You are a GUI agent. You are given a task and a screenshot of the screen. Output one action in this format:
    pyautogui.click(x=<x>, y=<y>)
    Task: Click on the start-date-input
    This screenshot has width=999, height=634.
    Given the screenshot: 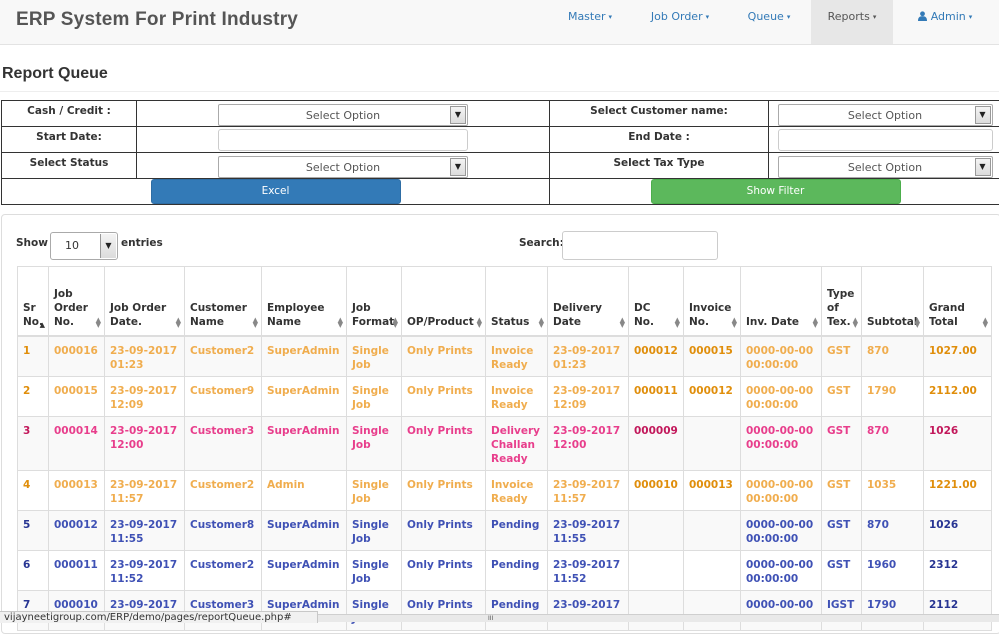 What is the action you would take?
    pyautogui.click(x=343, y=140)
    